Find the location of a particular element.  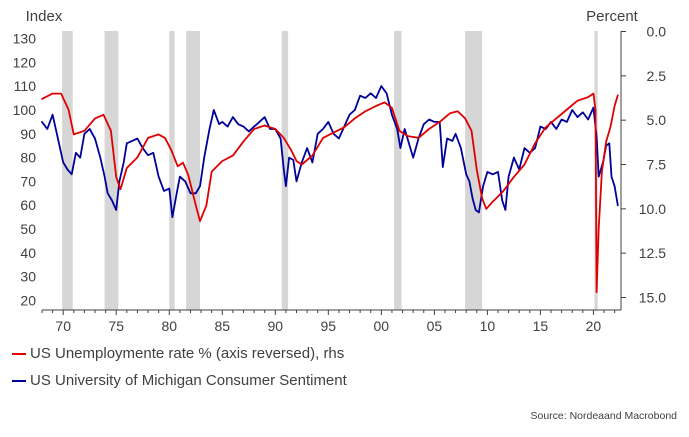

right-tick-label: 10.0 is located at coordinates (652, 209).